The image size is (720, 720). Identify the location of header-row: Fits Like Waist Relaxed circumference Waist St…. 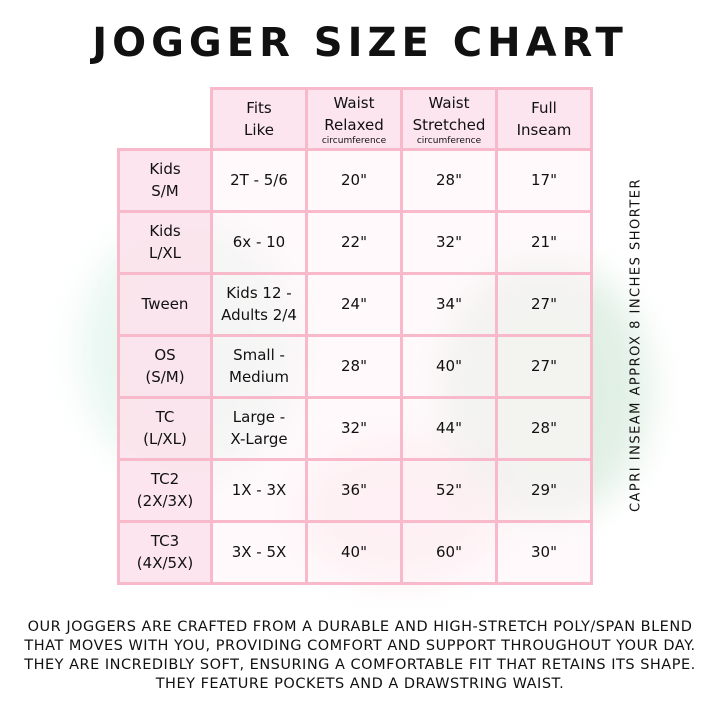
(356, 119).